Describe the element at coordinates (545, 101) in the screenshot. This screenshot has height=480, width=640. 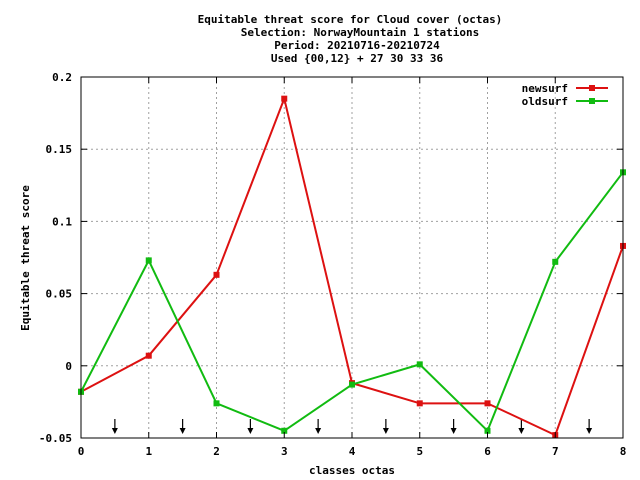
I see `legend-label: oldsurf` at that location.